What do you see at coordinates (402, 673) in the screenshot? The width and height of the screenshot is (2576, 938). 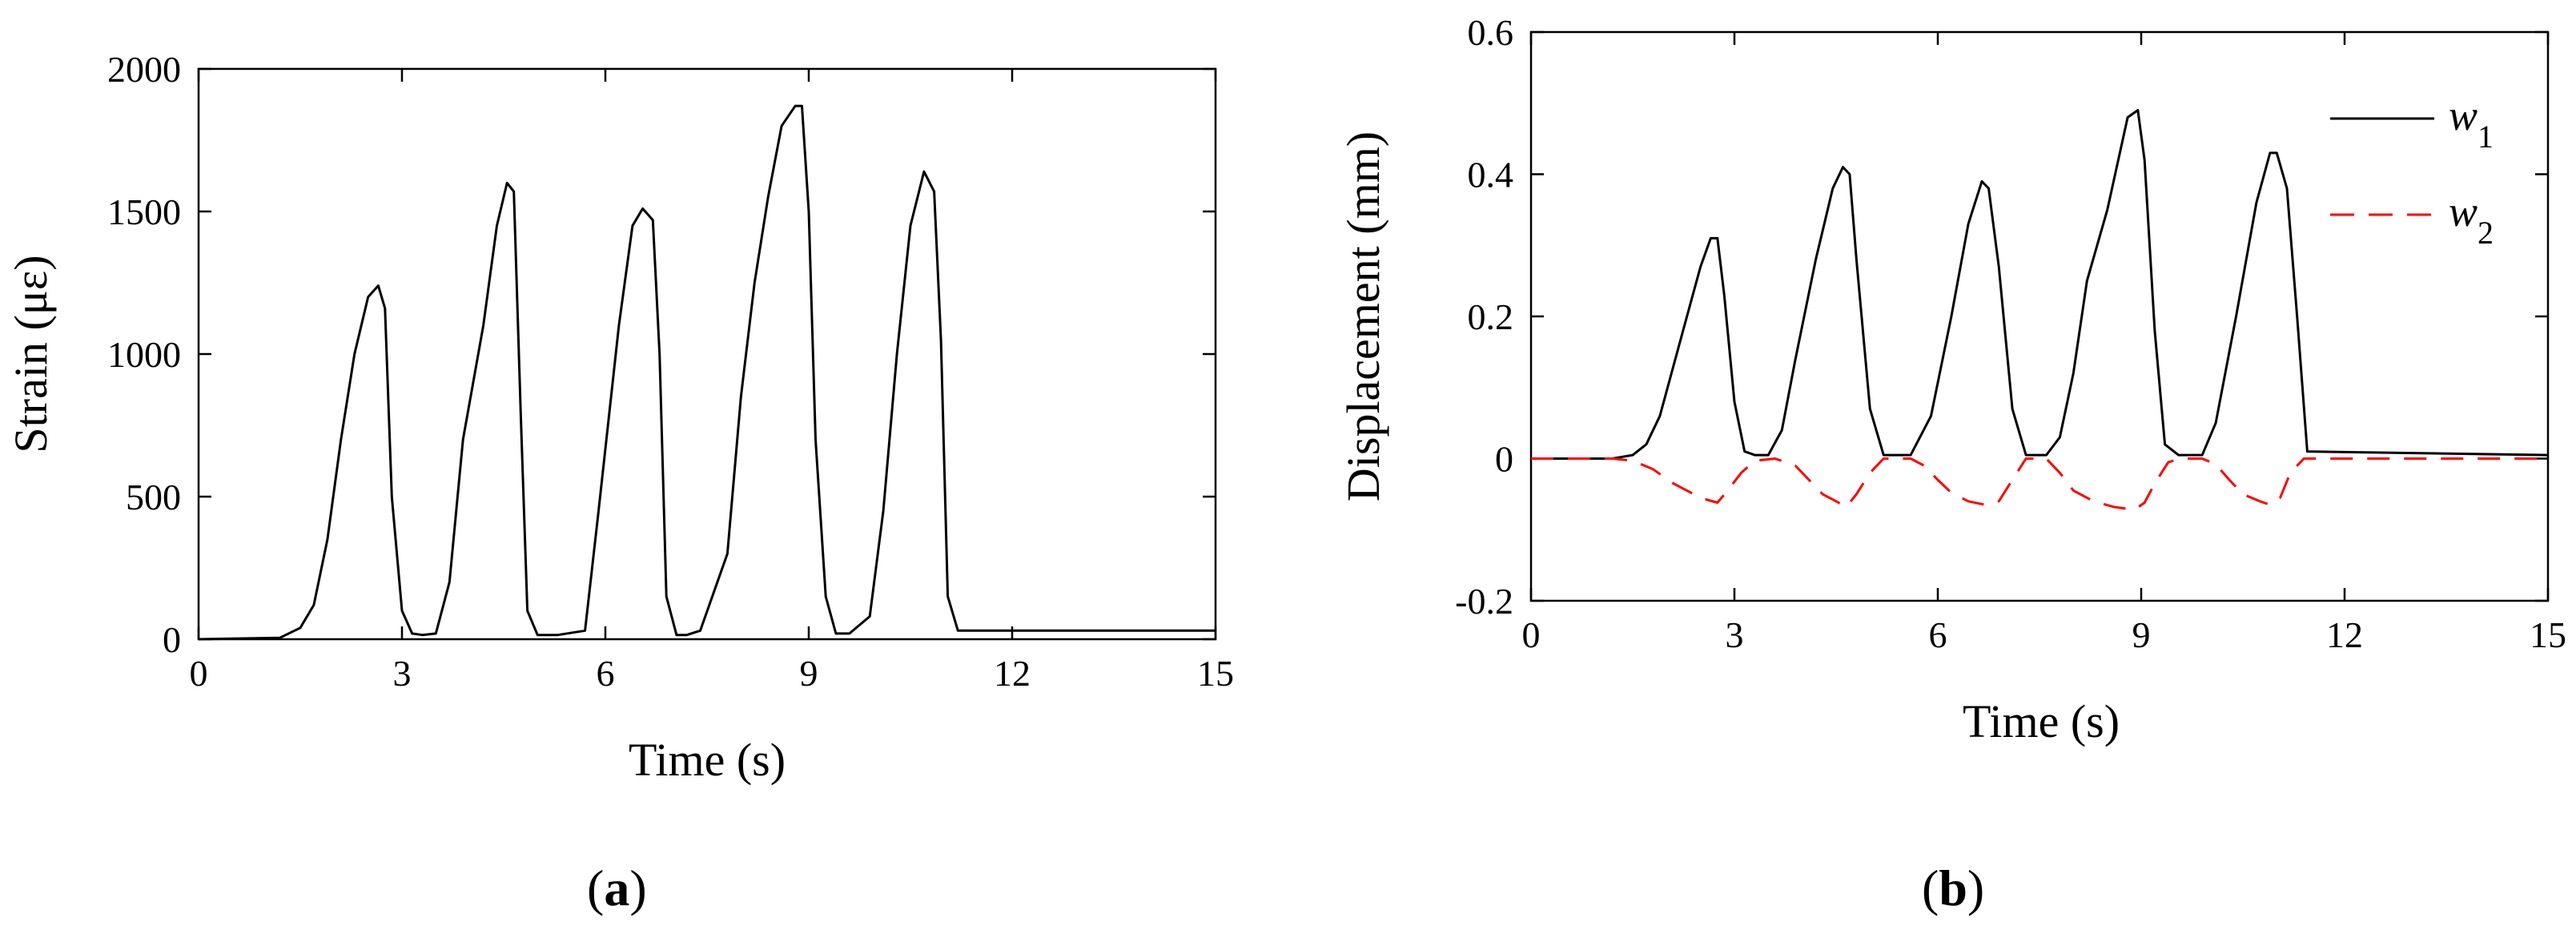 I see `strain-chart-x-tick-label: 3` at bounding box center [402, 673].